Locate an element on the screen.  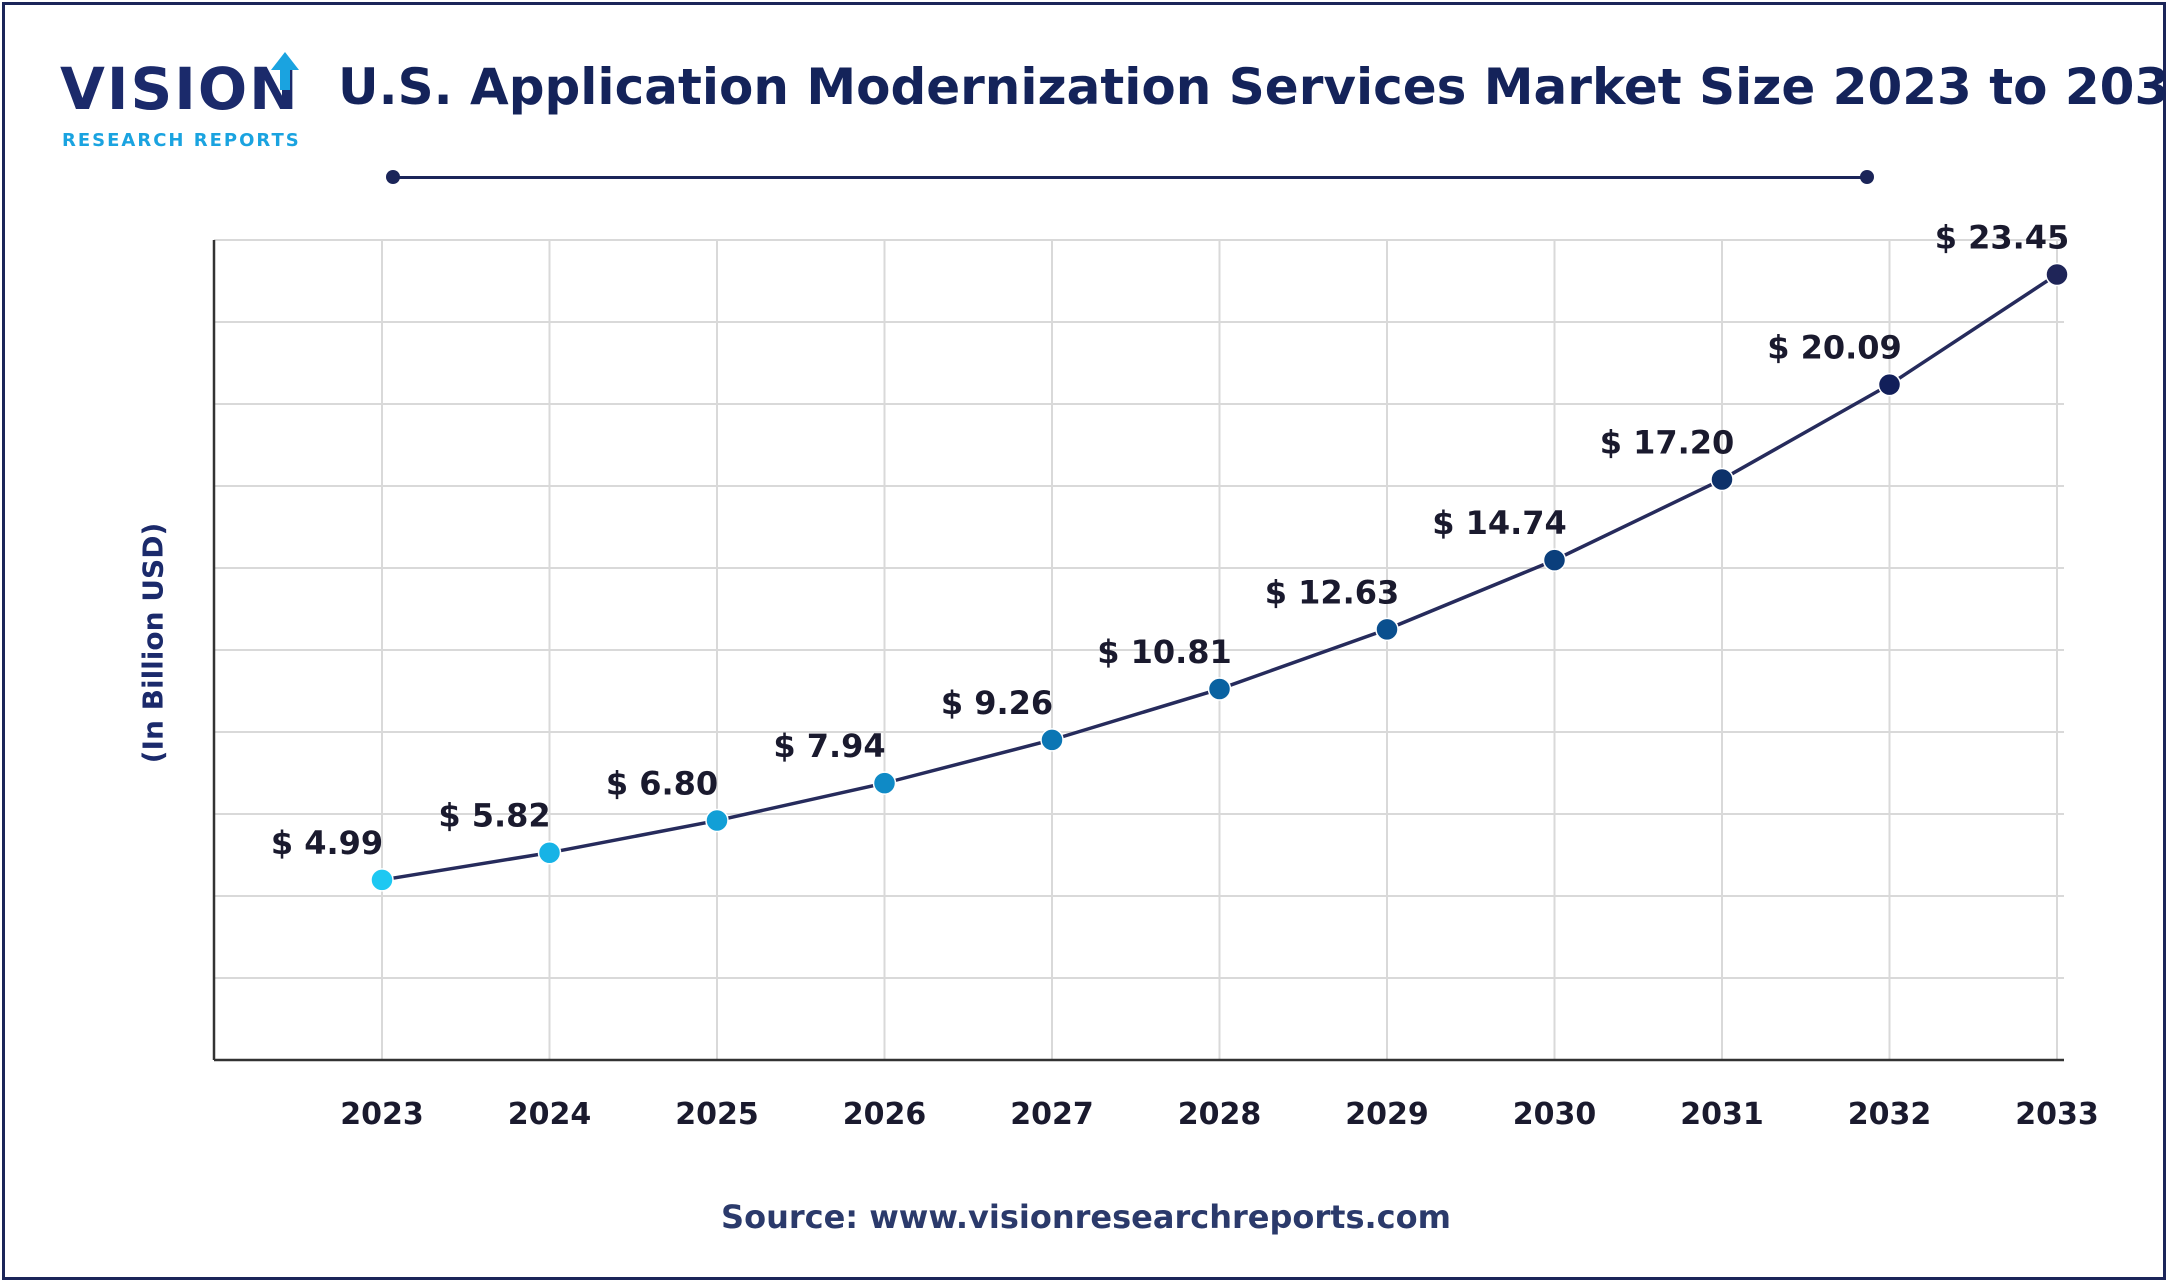
data-label: $ 4.99 is located at coordinates (327, 843).